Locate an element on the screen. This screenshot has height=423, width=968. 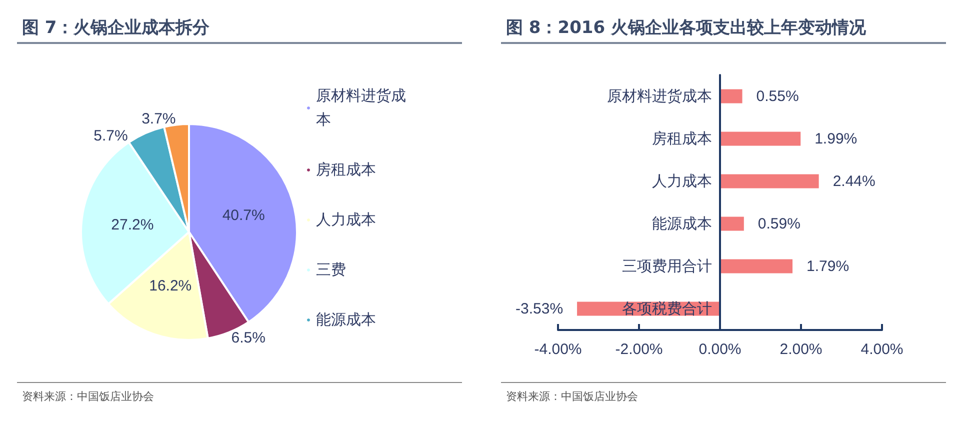
legend-label: 三费 is located at coordinates (331, 270).